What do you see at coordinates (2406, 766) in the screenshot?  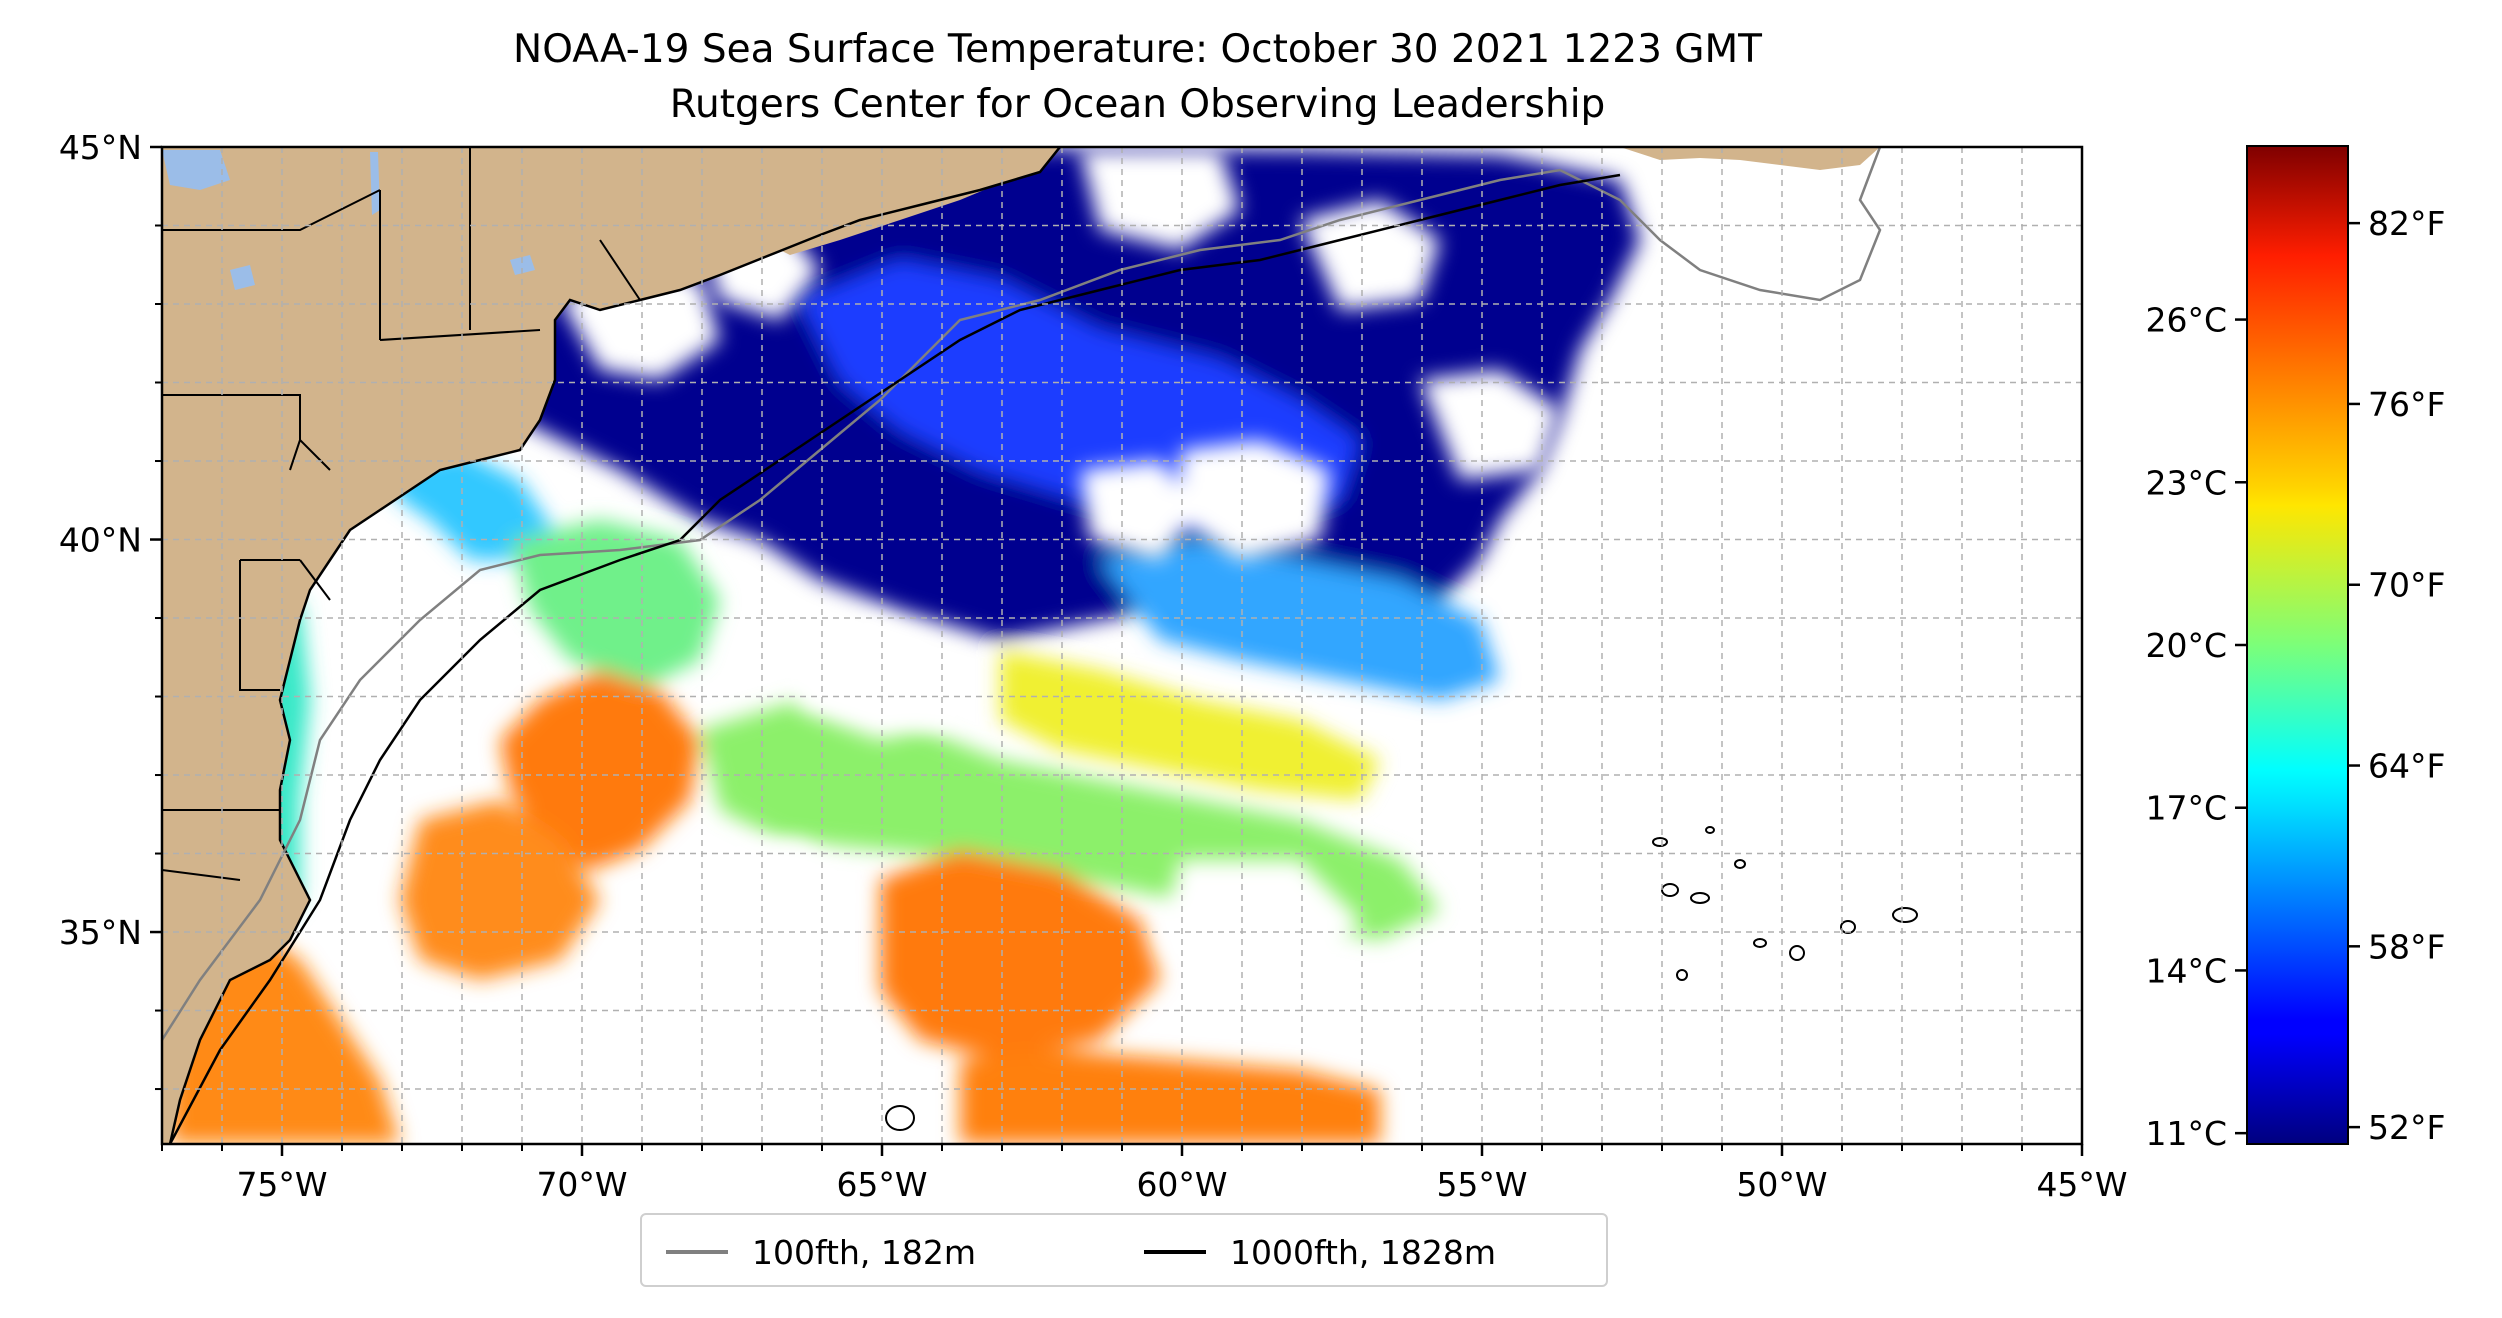 I see `fahrenheit-tick-label: 64°F` at bounding box center [2406, 766].